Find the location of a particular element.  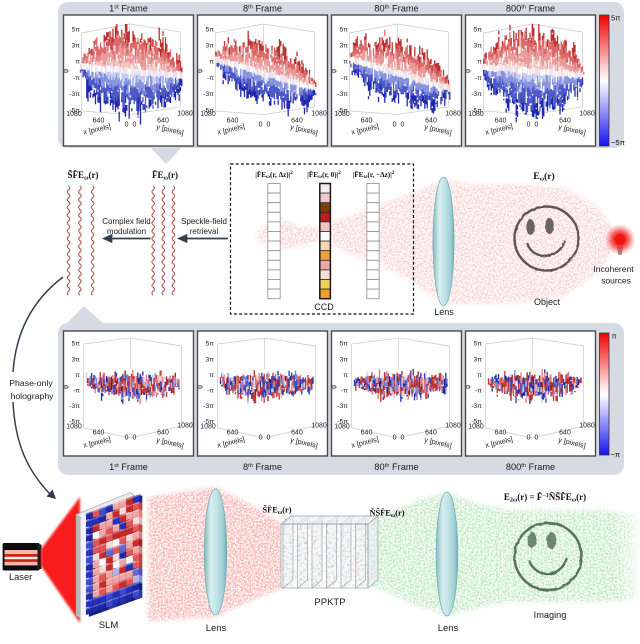

svg-text: Eω(r) is located at coordinates (543, 177).